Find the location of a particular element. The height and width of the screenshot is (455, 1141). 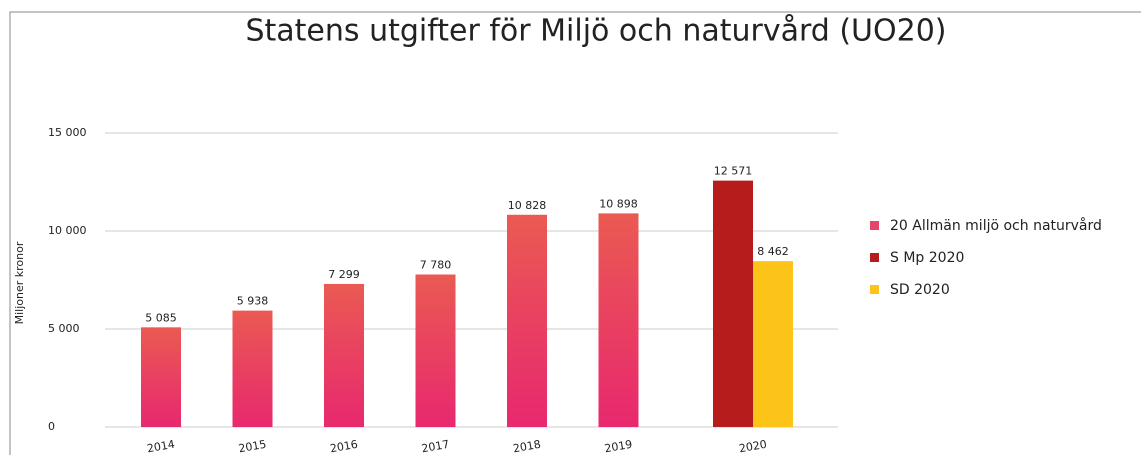

value-label: 12 571 is located at coordinates (733, 171).